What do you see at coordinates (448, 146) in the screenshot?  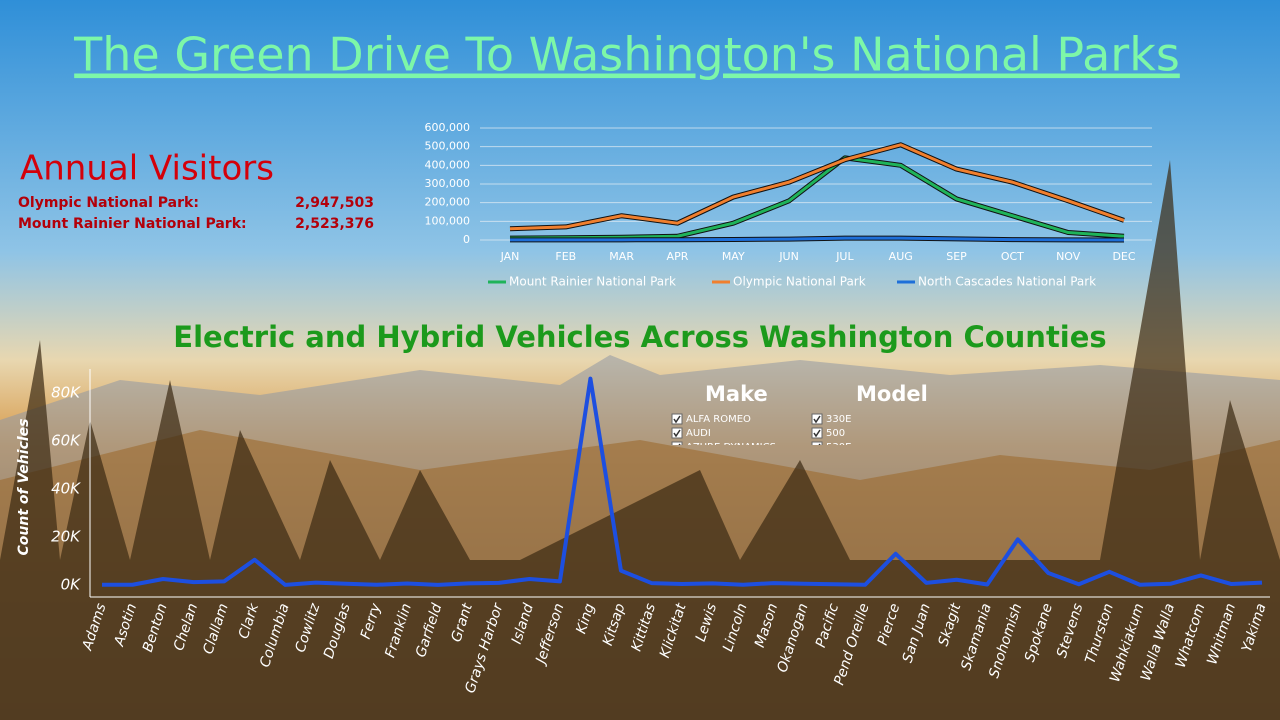 I see `y-tick-label: 500,000` at bounding box center [448, 146].